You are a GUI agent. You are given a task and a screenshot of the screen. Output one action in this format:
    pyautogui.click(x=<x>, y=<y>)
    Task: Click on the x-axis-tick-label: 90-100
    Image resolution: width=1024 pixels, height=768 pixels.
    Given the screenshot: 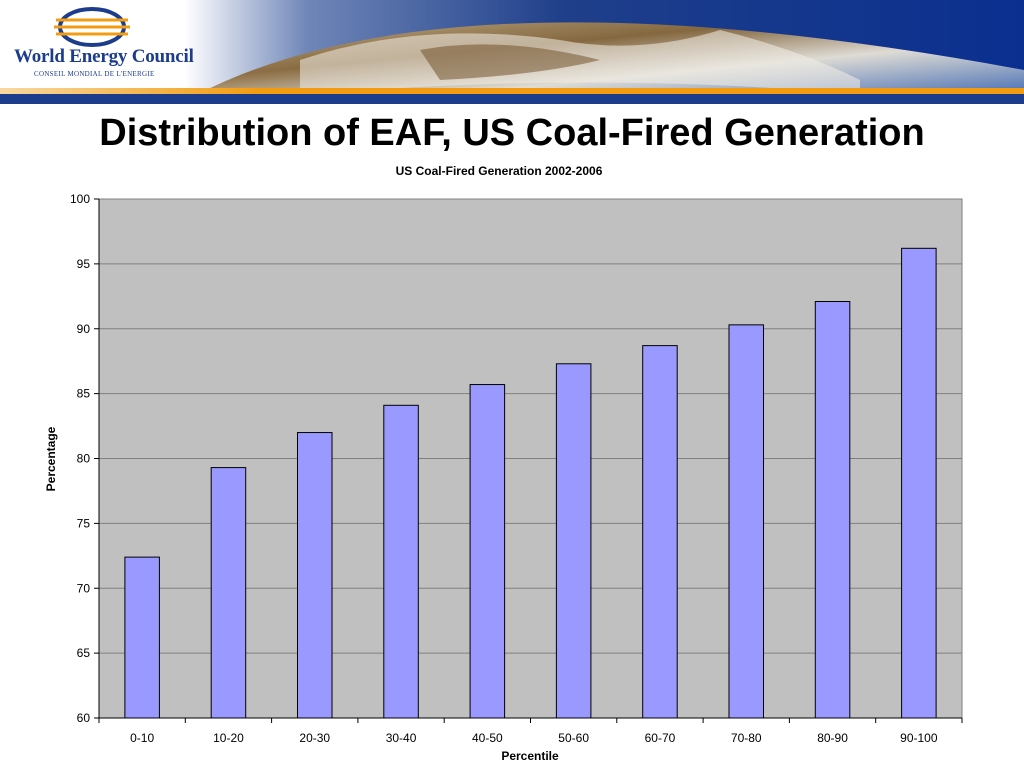 What is the action you would take?
    pyautogui.click(x=919, y=738)
    